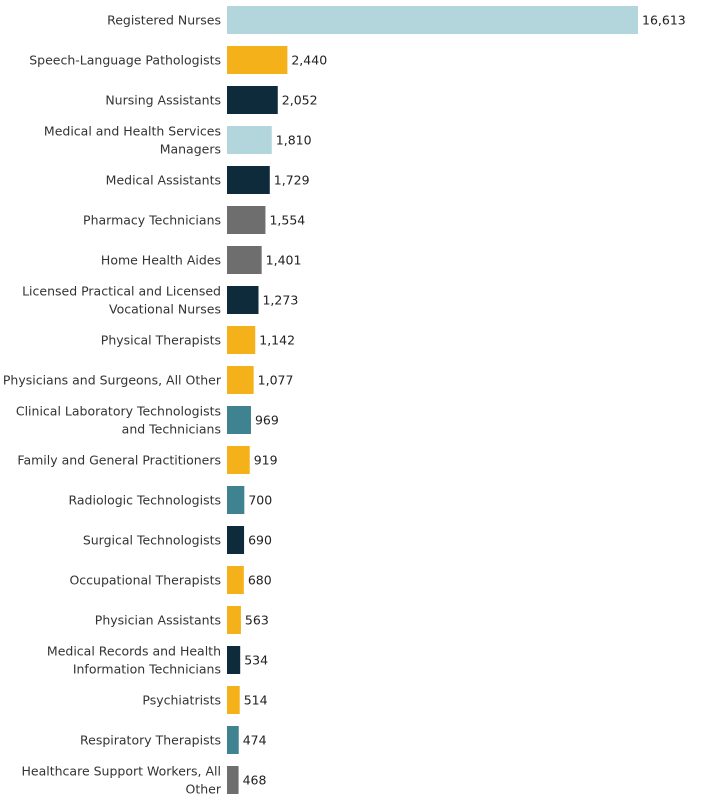 This screenshot has height=800, width=713. What do you see at coordinates (309, 60) in the screenshot?
I see `value-label: 2,440` at bounding box center [309, 60].